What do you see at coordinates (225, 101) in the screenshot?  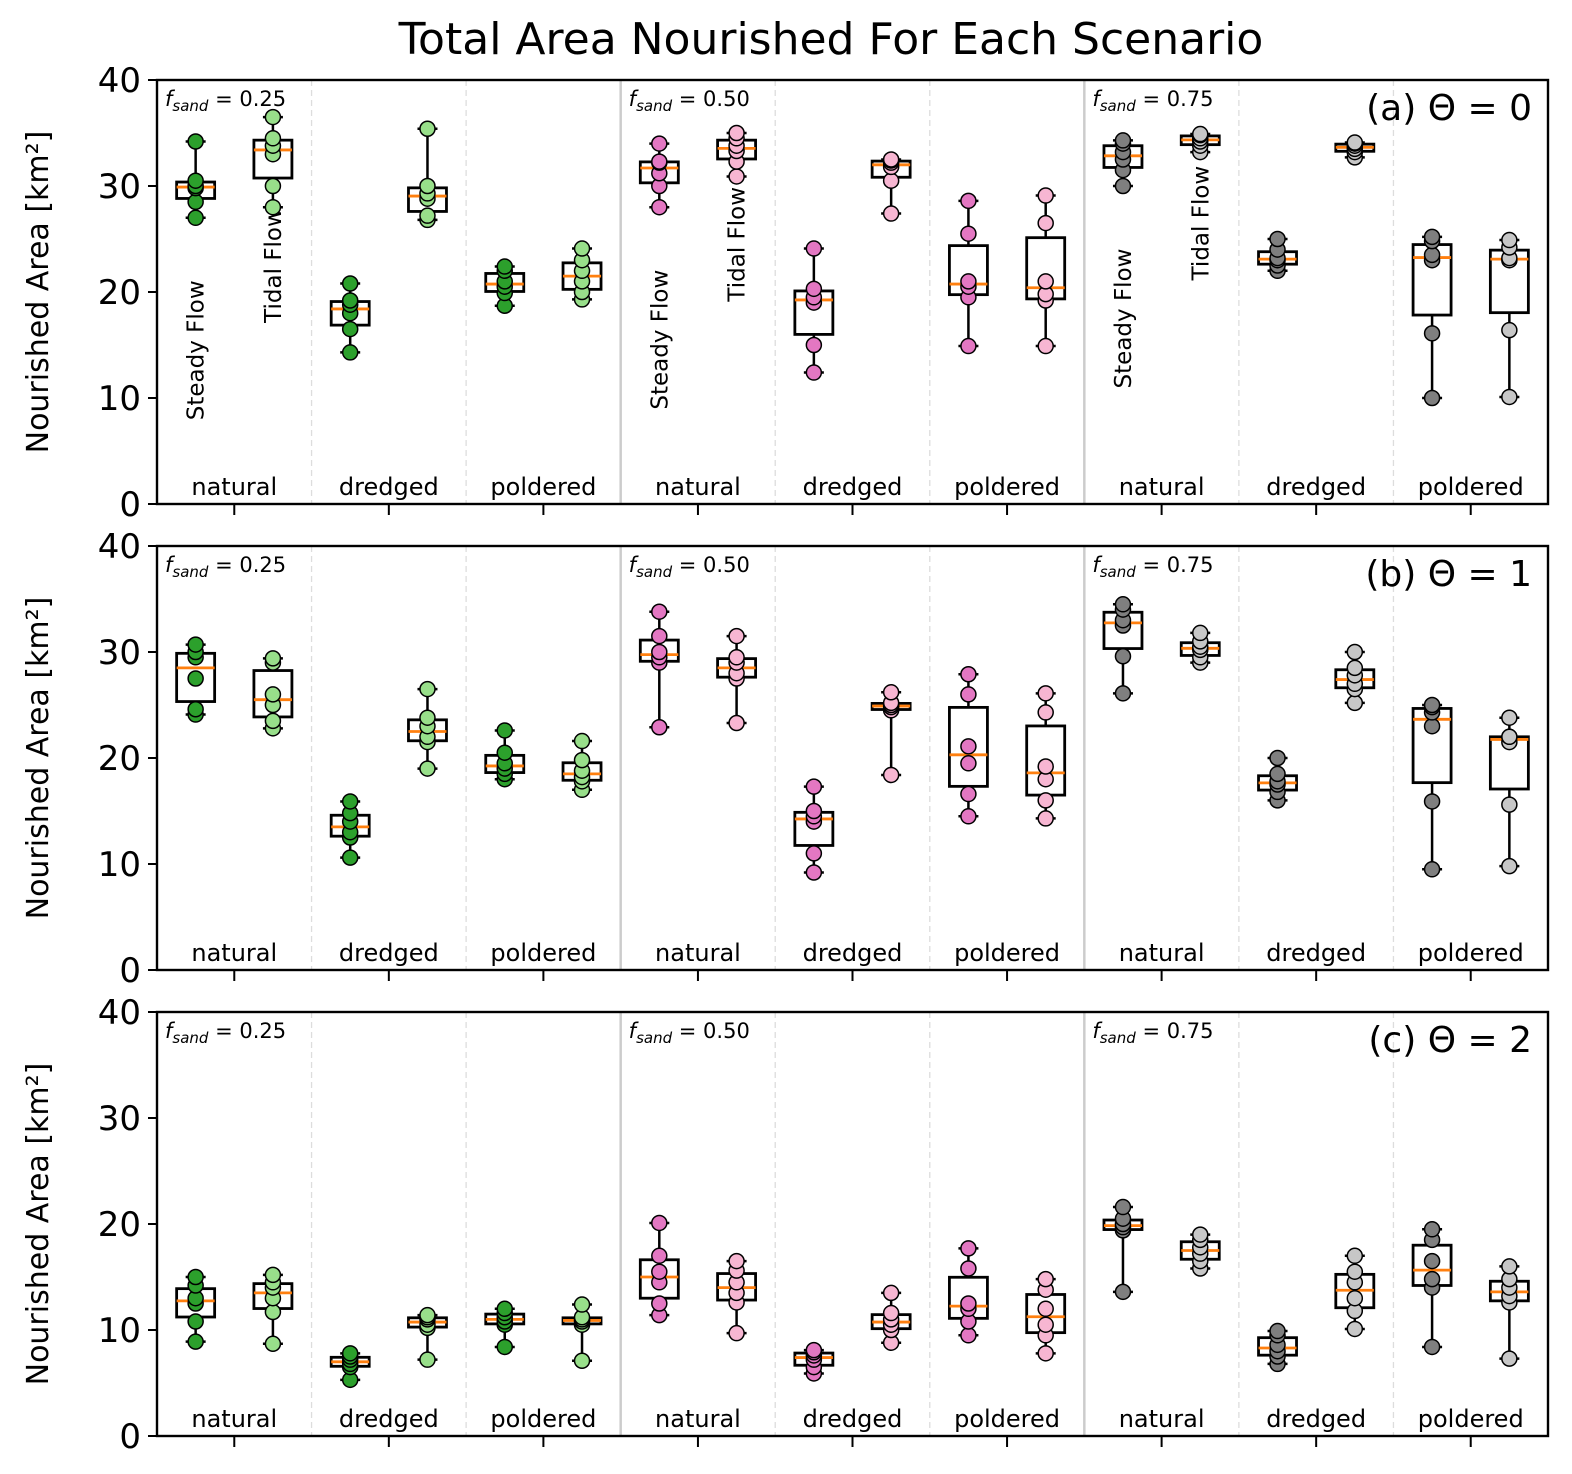 I see `sand-fraction-label: fsand = 0.25` at bounding box center [225, 101].